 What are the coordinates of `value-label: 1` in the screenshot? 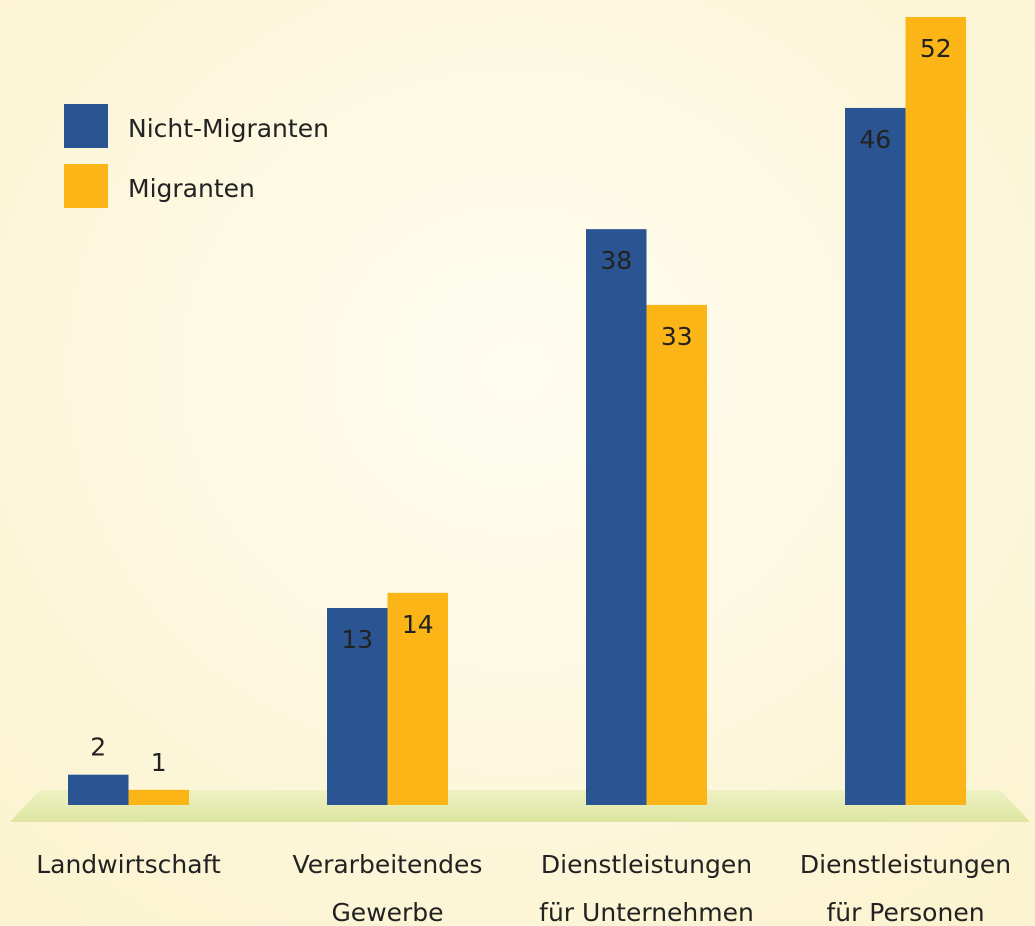 It's located at (159, 762).